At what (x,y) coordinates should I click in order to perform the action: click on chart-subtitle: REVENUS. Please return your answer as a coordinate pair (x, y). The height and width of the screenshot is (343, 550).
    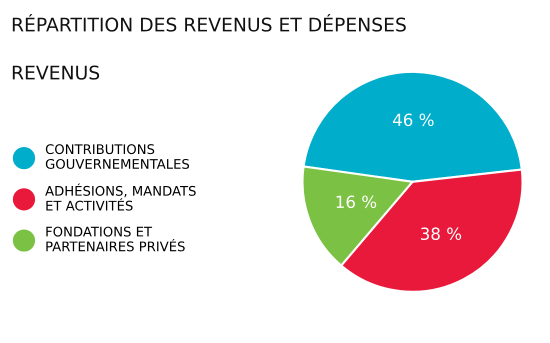
    Looking at the image, I should click on (56, 73).